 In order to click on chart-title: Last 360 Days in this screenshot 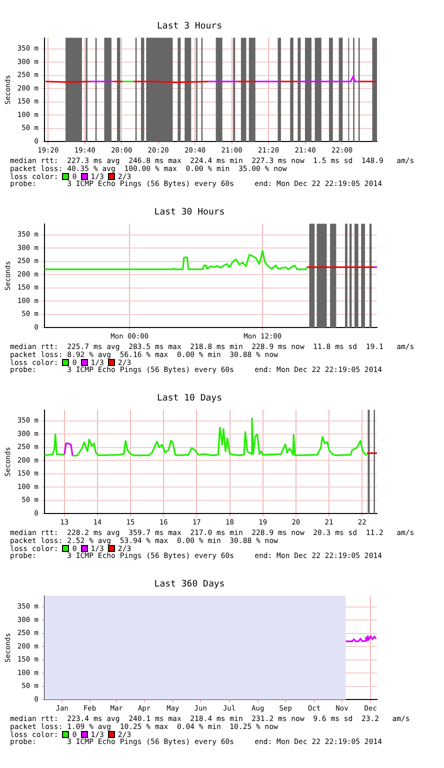, I will do `click(189, 585)`.